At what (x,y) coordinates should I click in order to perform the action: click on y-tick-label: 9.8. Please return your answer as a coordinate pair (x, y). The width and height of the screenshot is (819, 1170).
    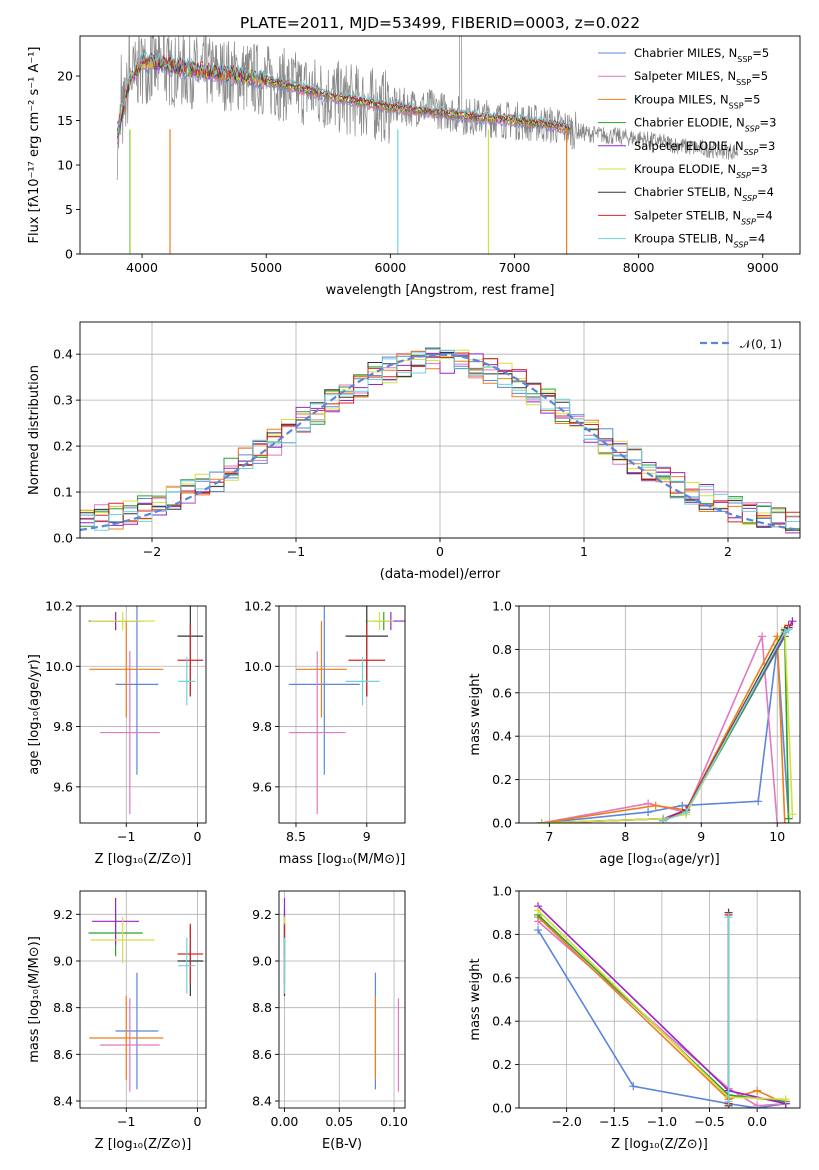
    Looking at the image, I should click on (262, 726).